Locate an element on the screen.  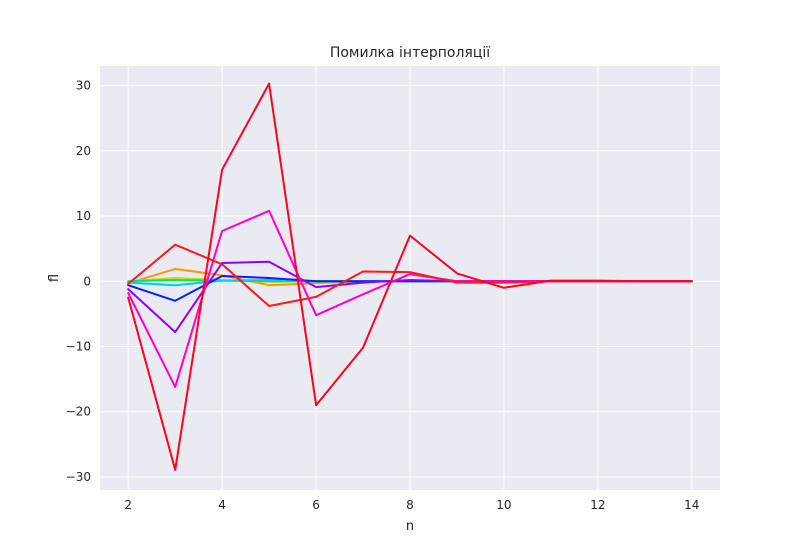
x-tick-label: 10 is located at coordinates (503, 505).